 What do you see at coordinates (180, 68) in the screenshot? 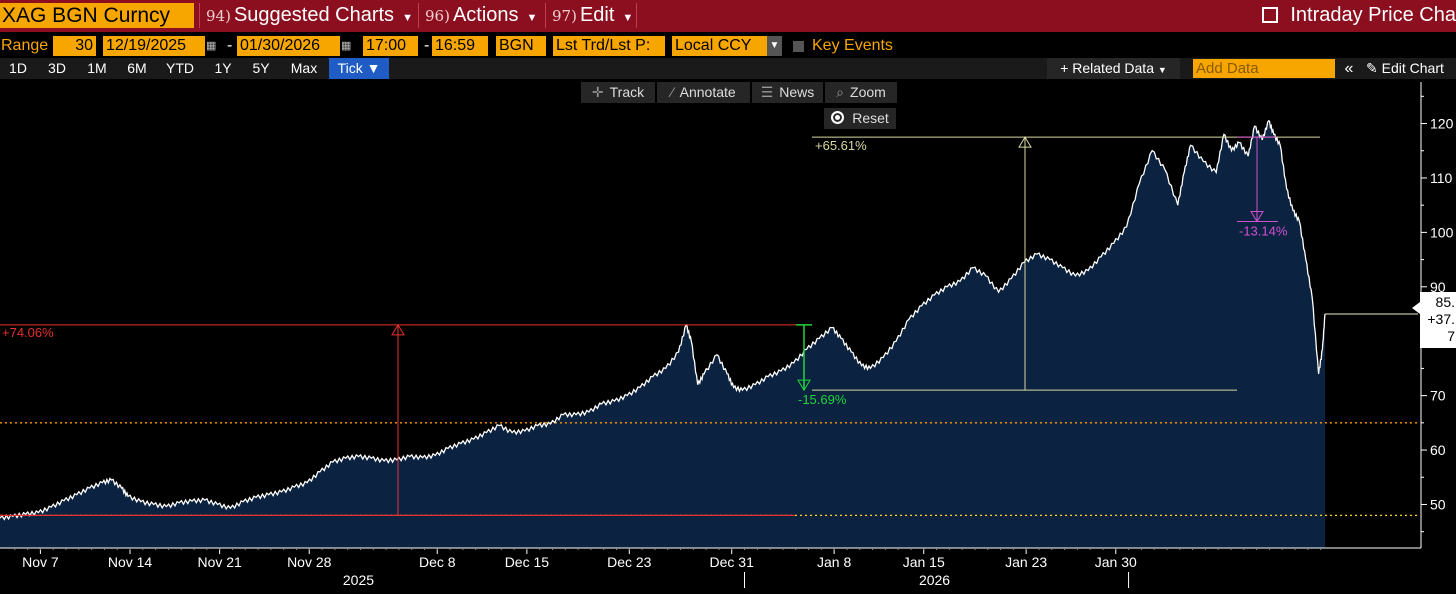
I see `period-ytd: YTD` at bounding box center [180, 68].